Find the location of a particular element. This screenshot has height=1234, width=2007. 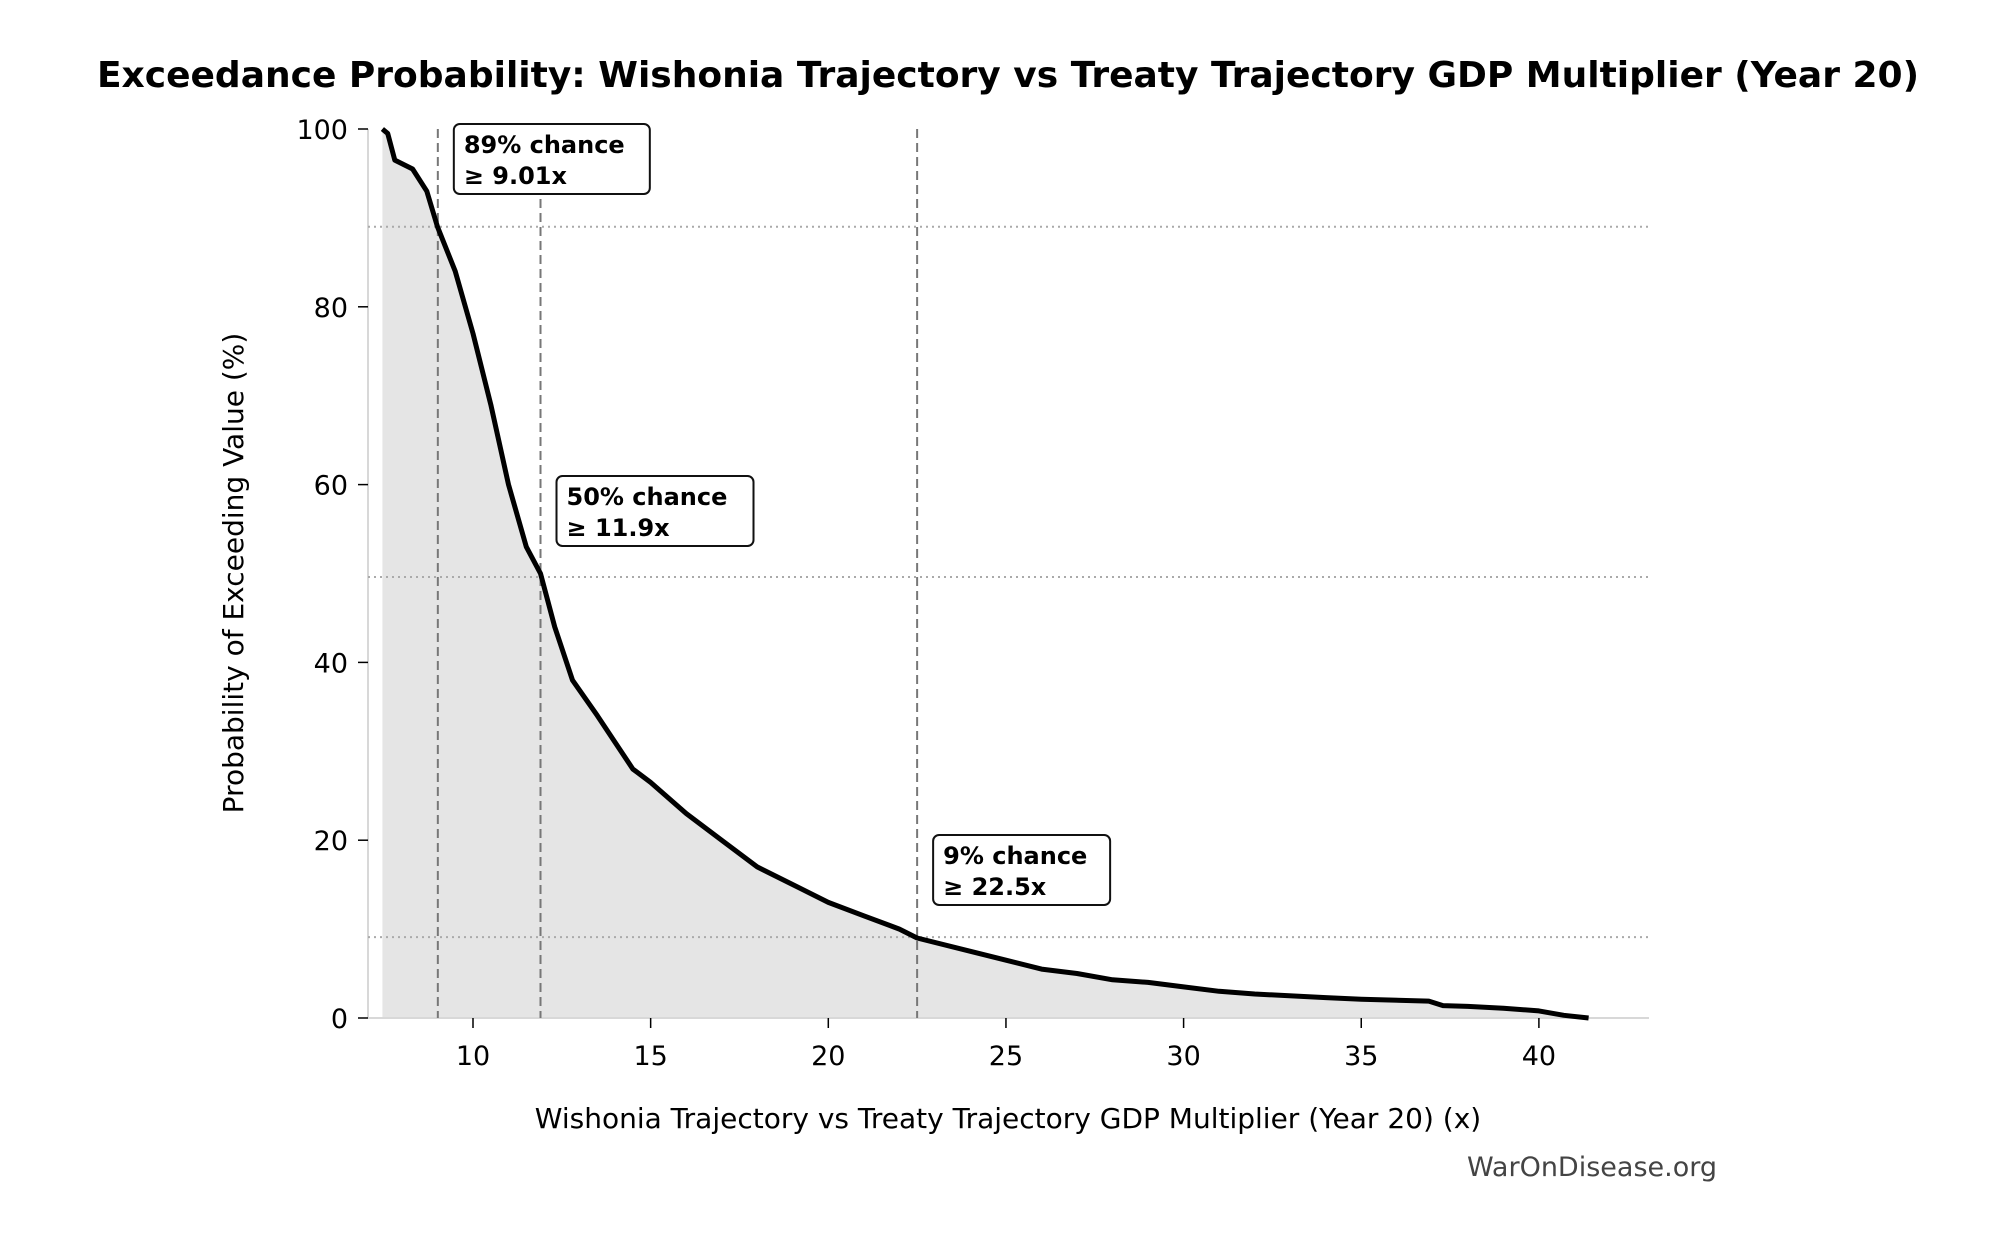

y-tick-label: 80 is located at coordinates (331, 308).